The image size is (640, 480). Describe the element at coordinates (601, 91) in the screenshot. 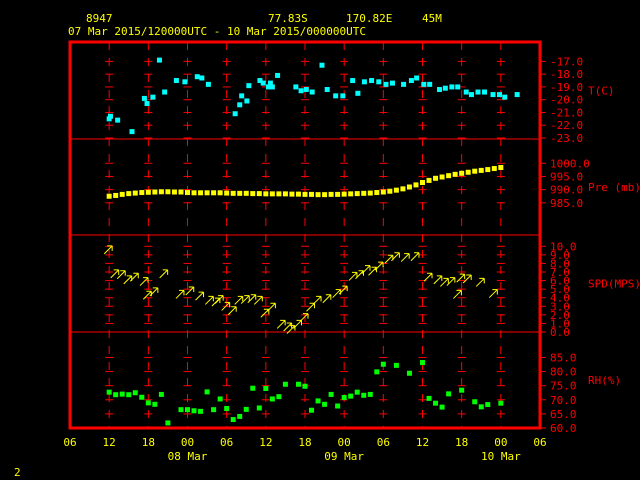

I see `panel-label-temperature: T(C)` at that location.